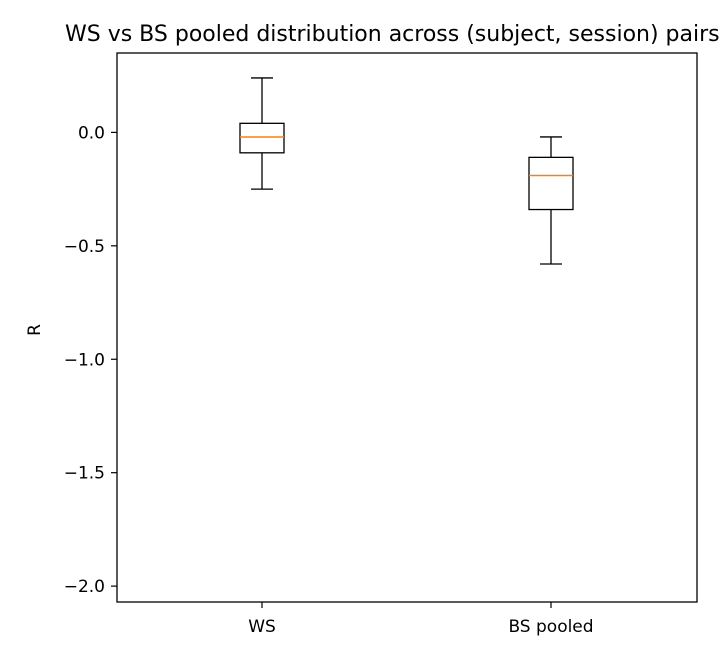  I want to click on y-tick-label-0: 0.0, so click(91, 133).